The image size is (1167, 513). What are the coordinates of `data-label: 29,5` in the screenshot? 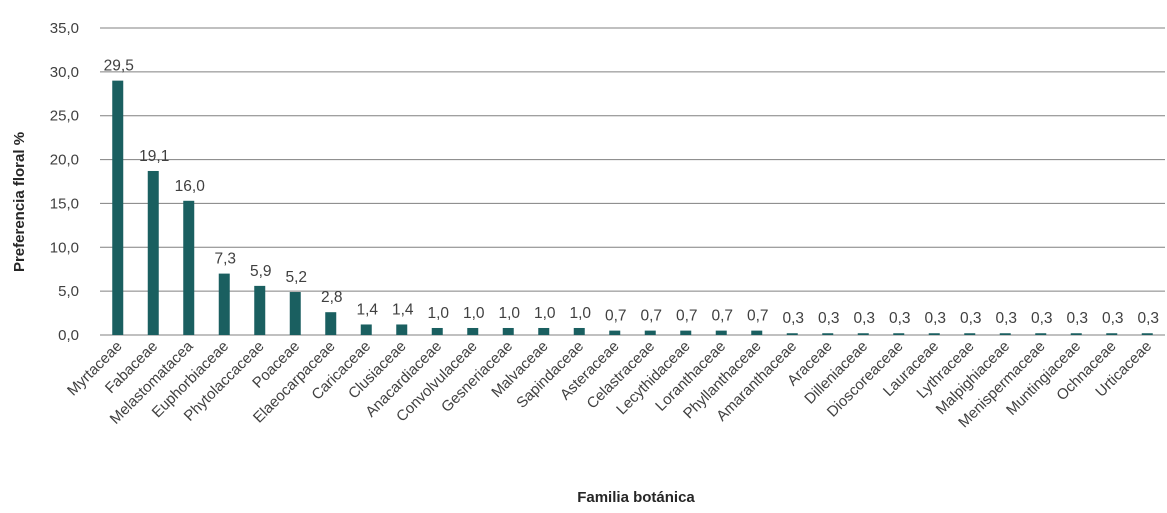 It's located at (119, 66).